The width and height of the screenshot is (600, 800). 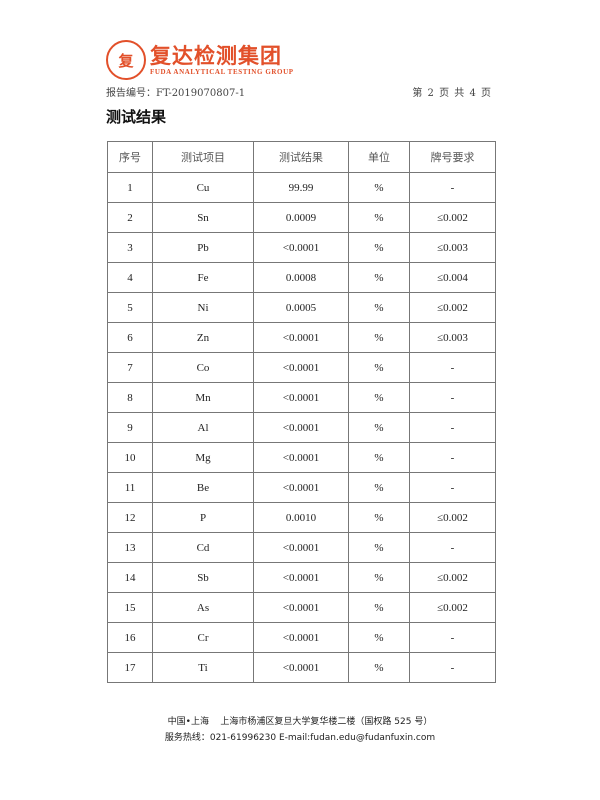 I want to click on table-row: 6 Zn <0.0001% ≤0.003, so click(x=301, y=337).